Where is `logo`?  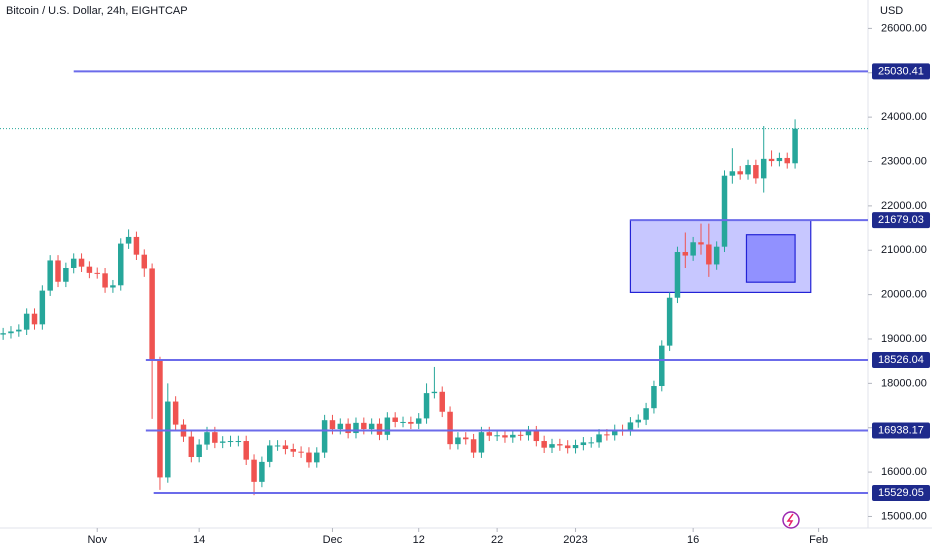
logo is located at coordinates (791, 520).